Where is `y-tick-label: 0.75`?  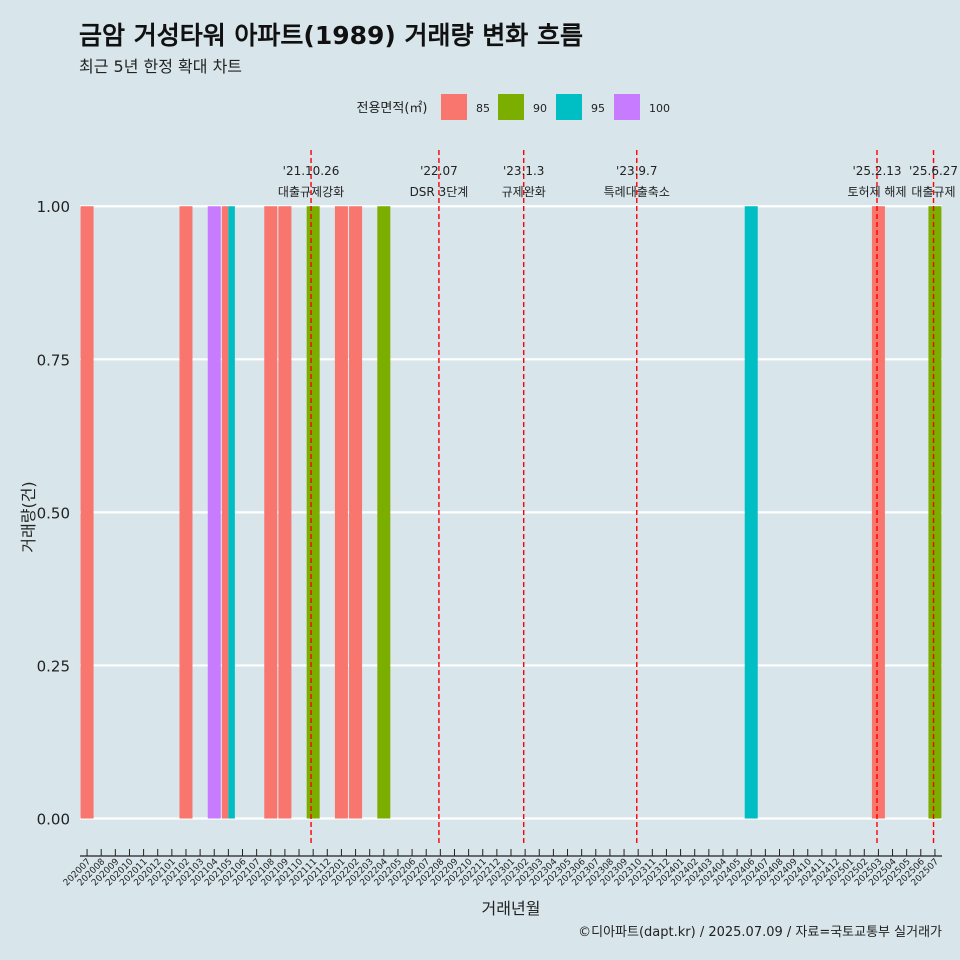
y-tick-label: 0.75 is located at coordinates (53, 360).